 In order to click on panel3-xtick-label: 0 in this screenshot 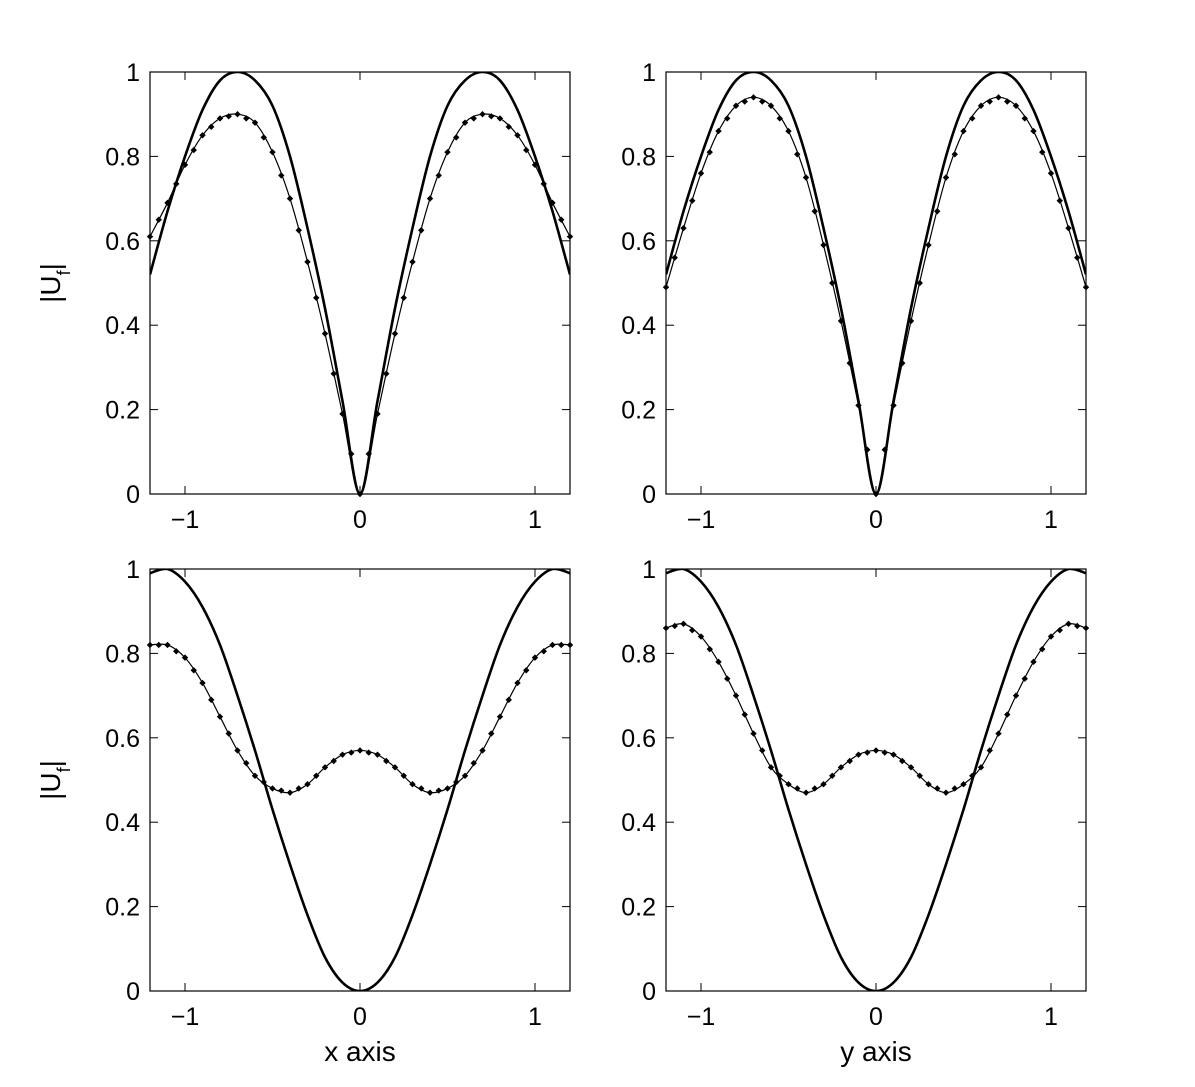, I will do `click(876, 1017)`.